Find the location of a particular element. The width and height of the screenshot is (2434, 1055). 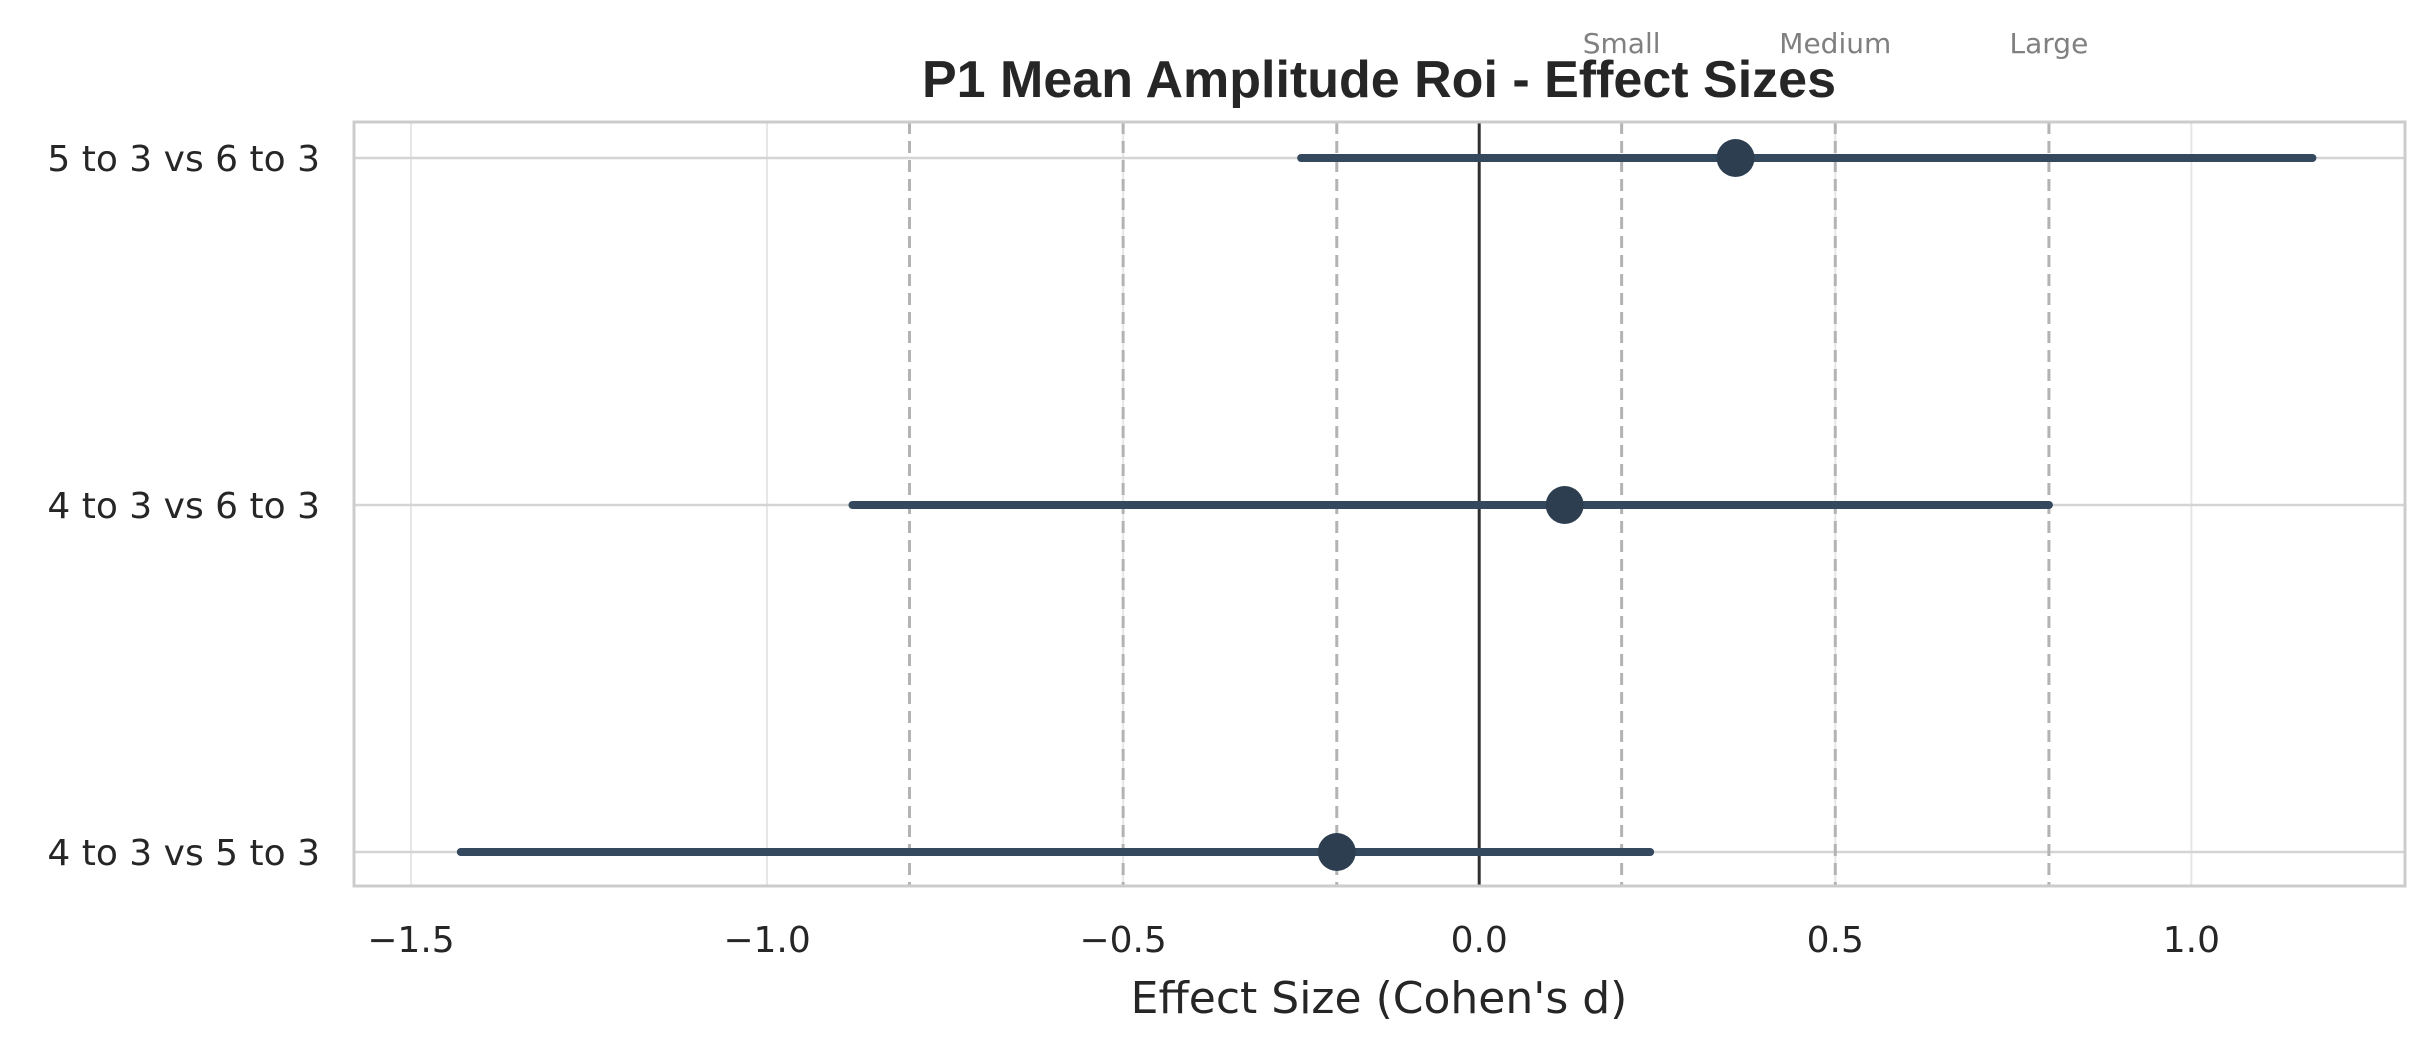

y-tick-label: 4 to 3 vs 5 to 3 is located at coordinates (183, 853).